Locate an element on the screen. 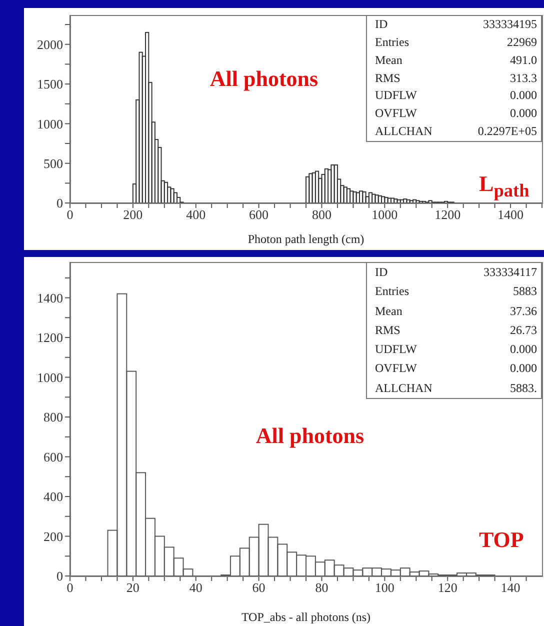  annotation: 26.73 is located at coordinates (523, 330).